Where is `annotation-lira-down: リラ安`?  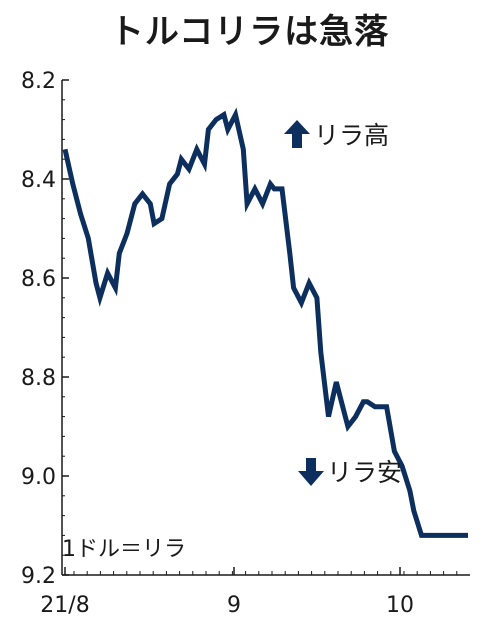
annotation-lira-down: リラ安 is located at coordinates (364, 472).